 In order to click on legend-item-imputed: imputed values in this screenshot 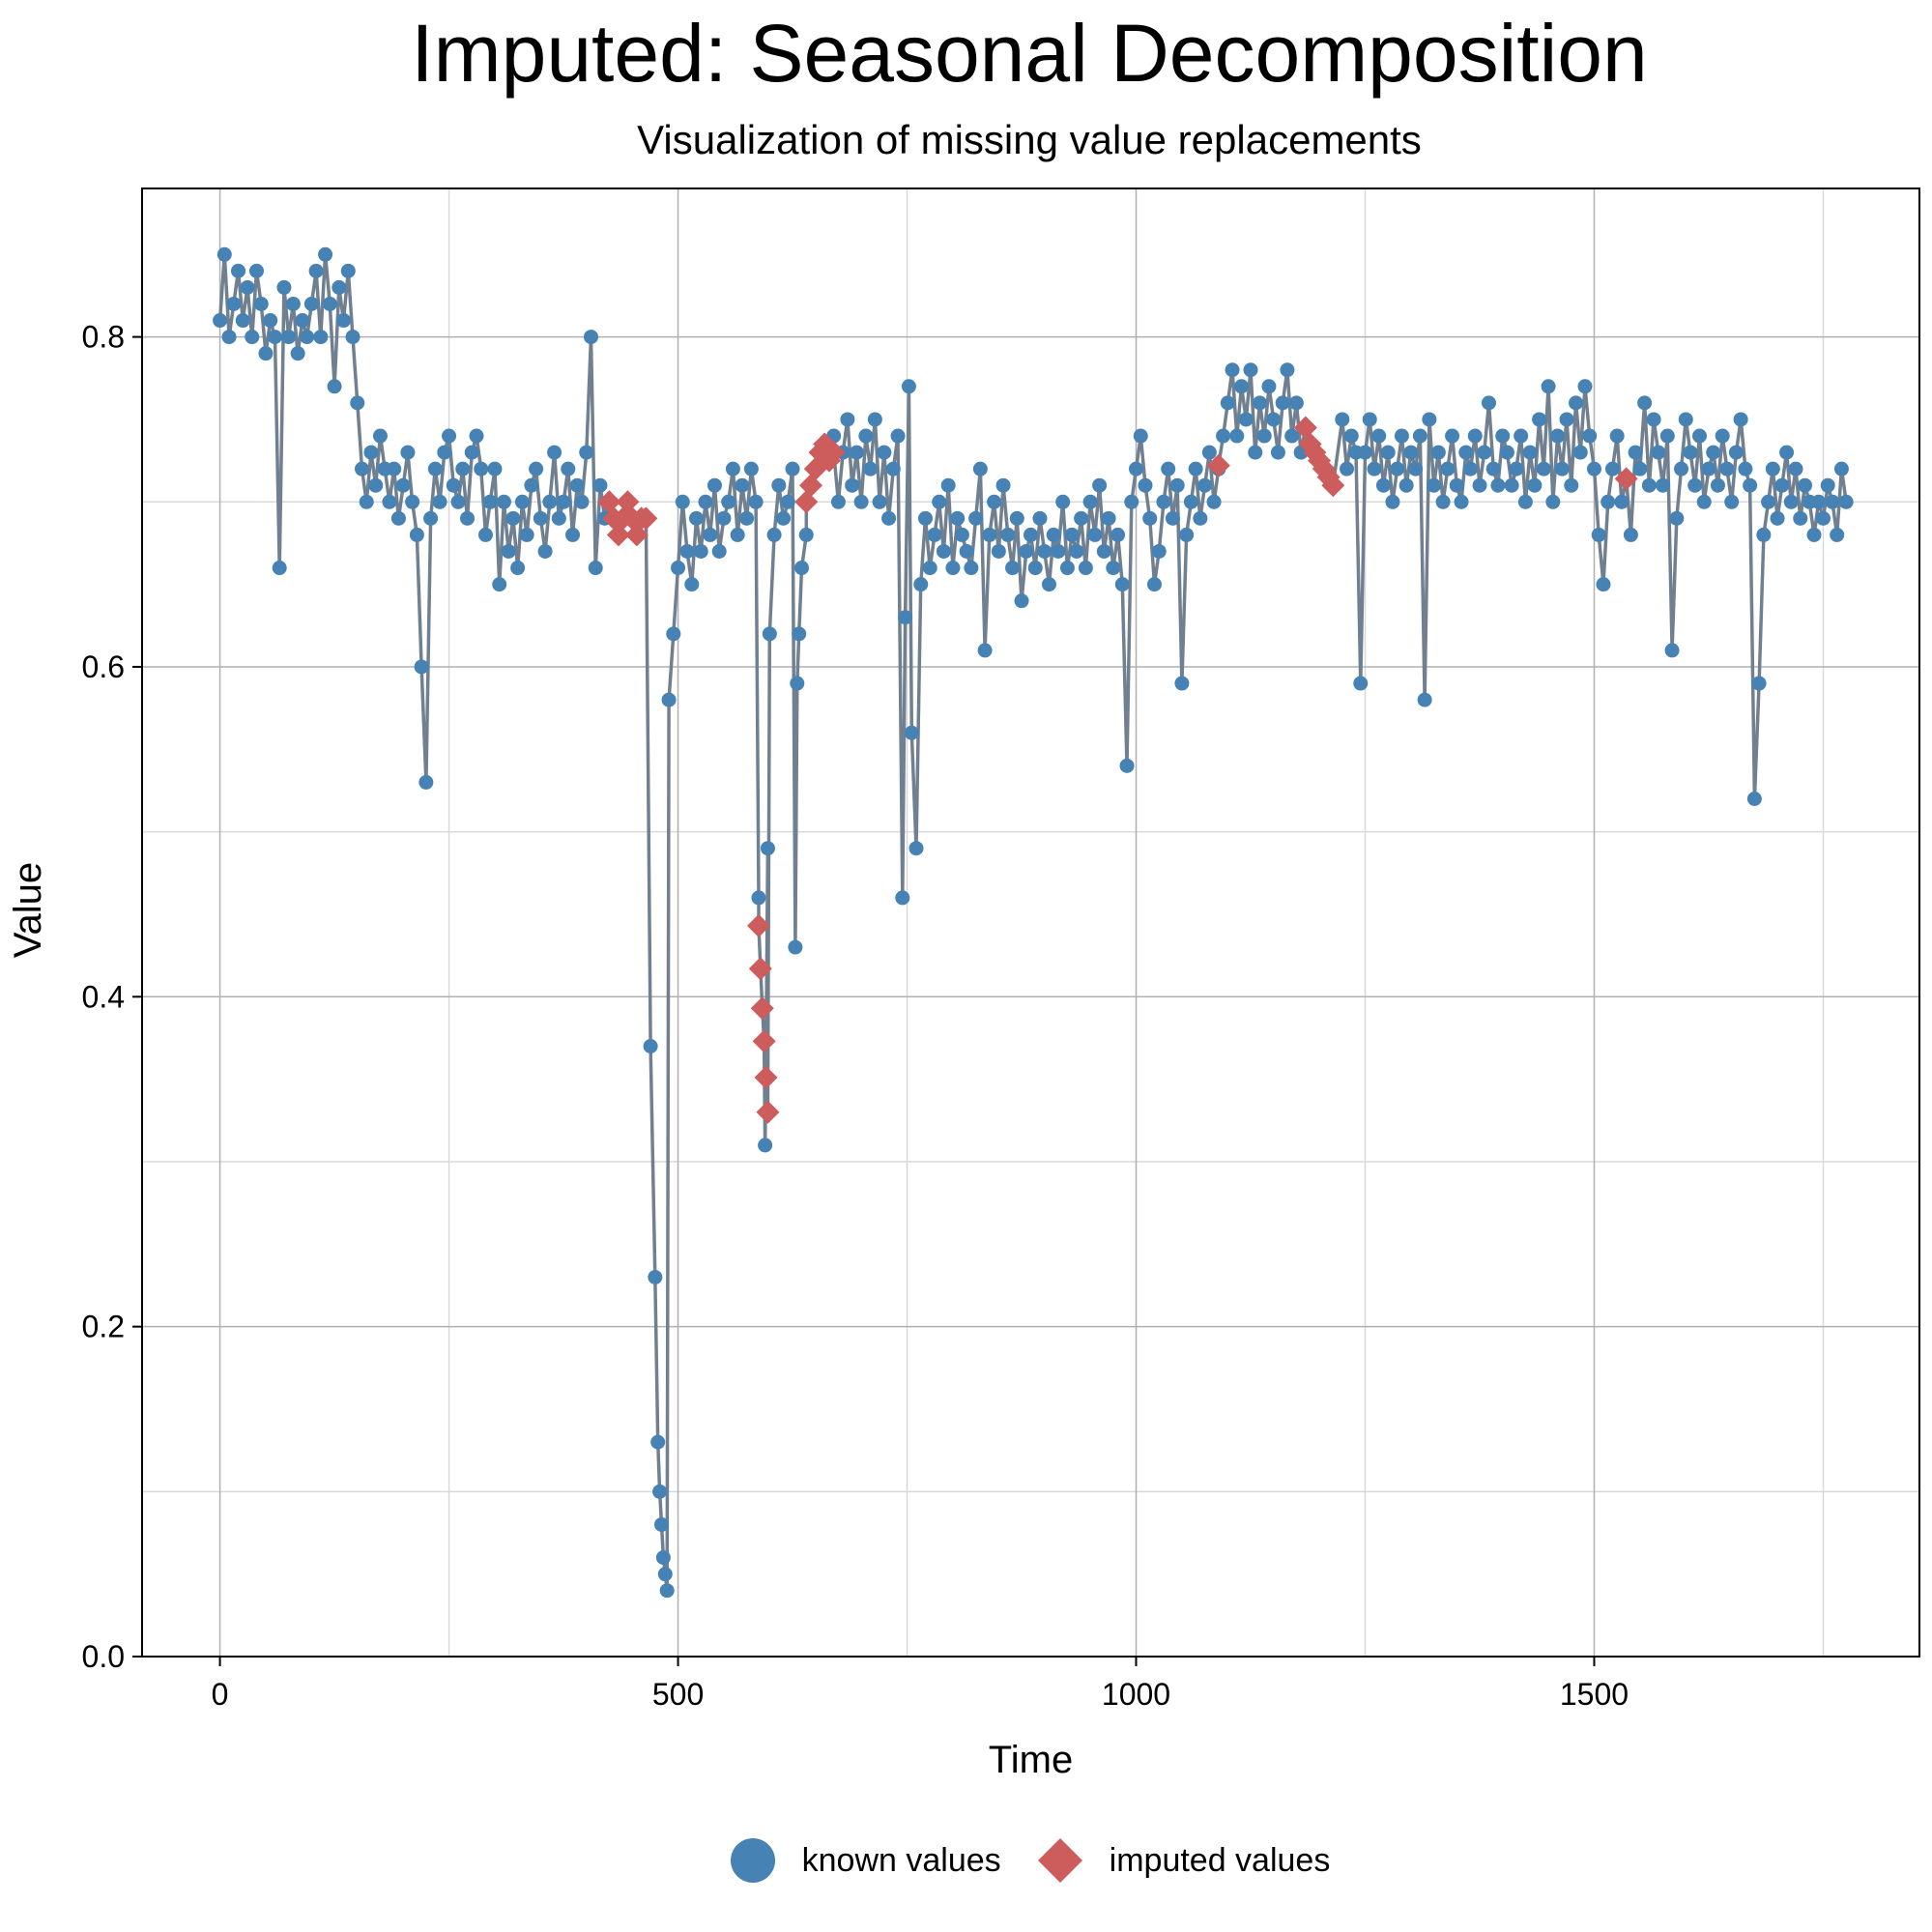, I will do `click(1183, 1860)`.